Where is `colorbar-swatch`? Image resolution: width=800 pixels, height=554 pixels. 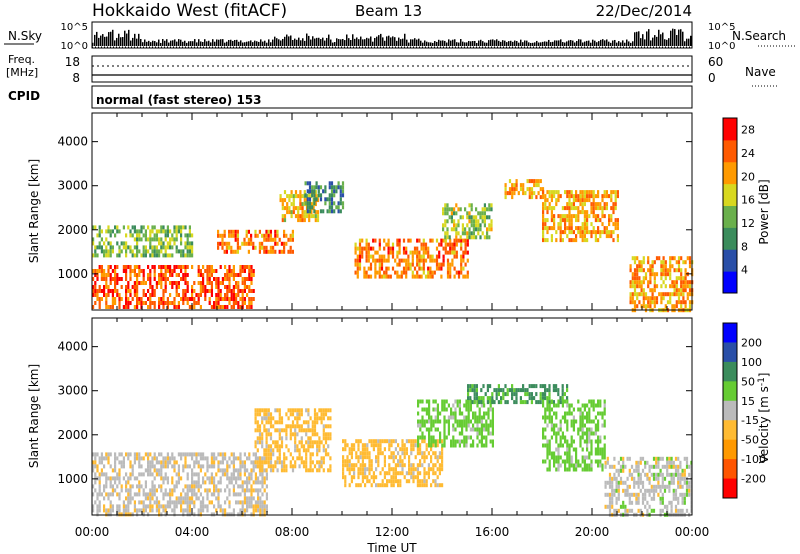
colorbar-swatch is located at coordinates (730, 333).